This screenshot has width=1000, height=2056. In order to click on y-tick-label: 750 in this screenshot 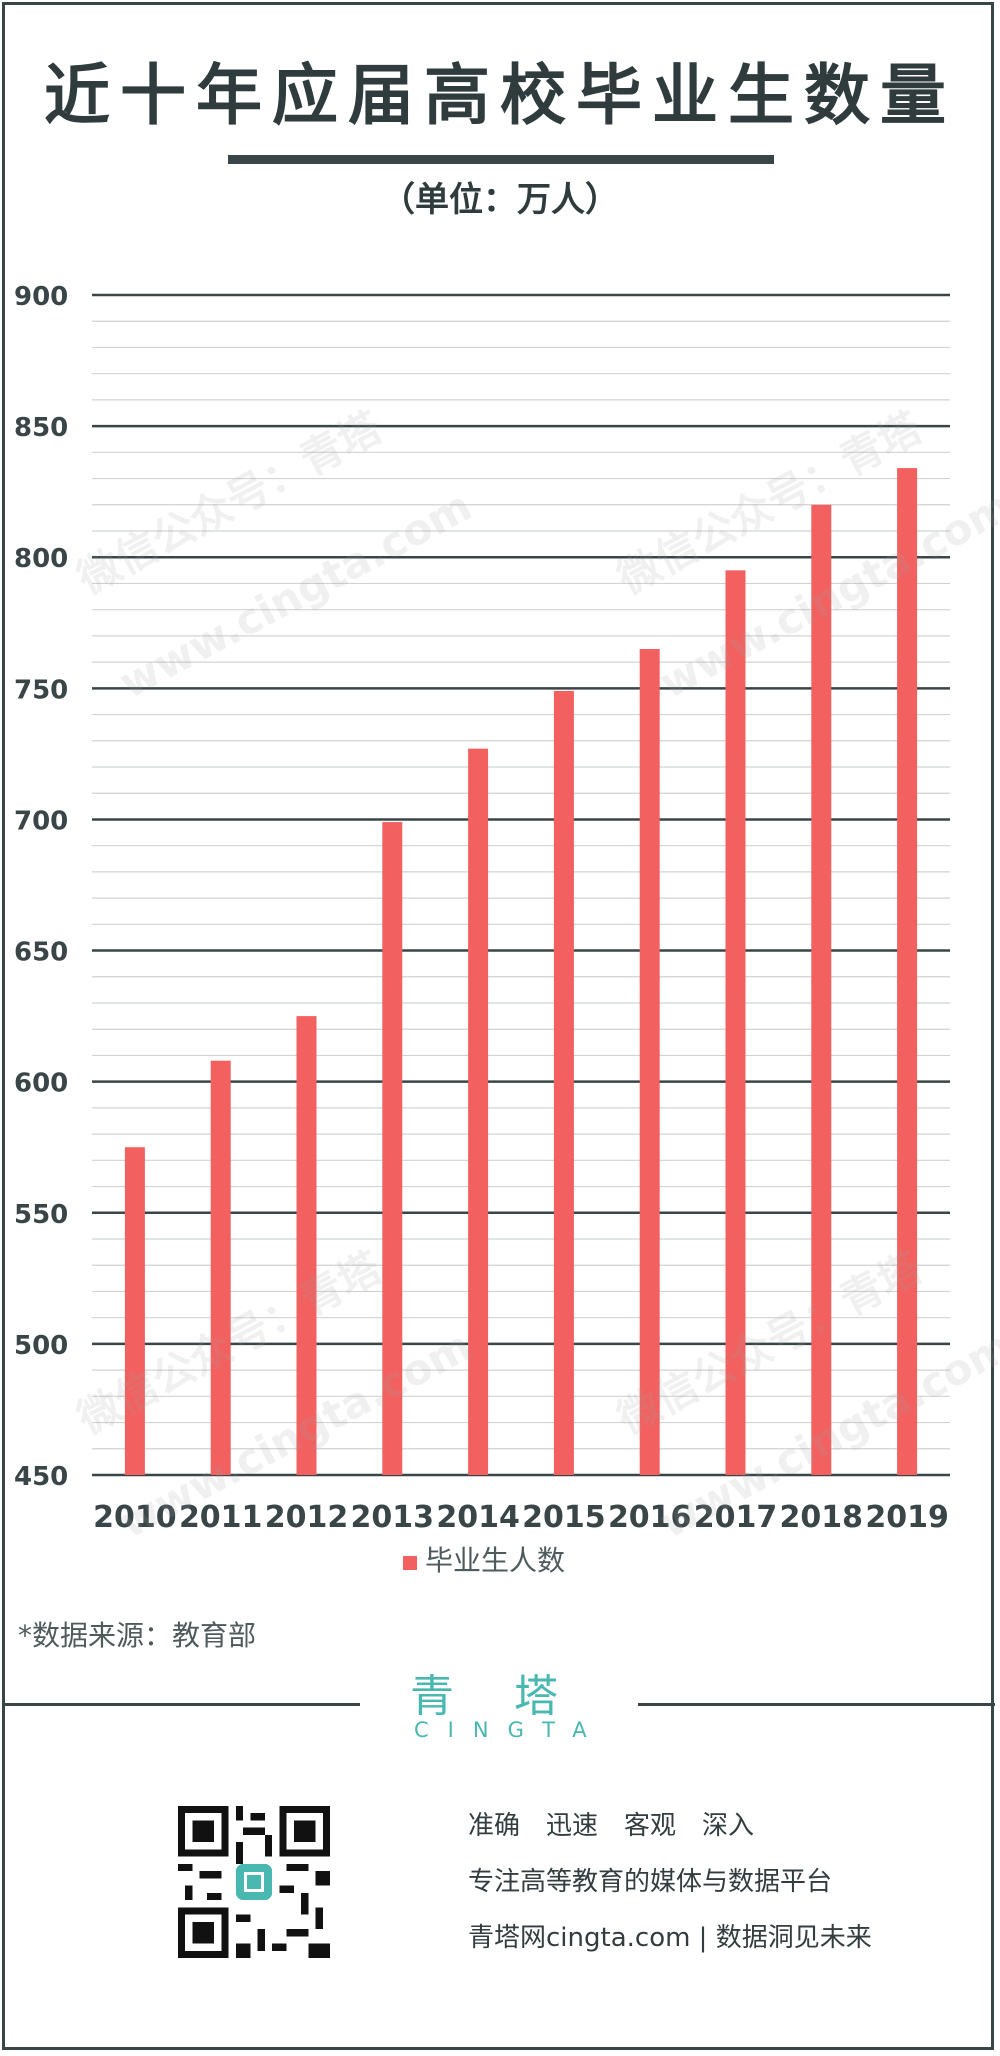, I will do `click(41, 690)`.